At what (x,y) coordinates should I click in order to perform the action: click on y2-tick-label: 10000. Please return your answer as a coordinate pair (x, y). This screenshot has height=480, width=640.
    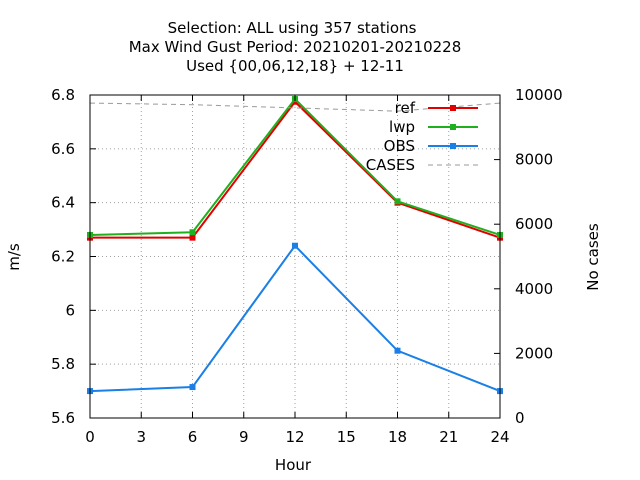
    Looking at the image, I should click on (539, 95).